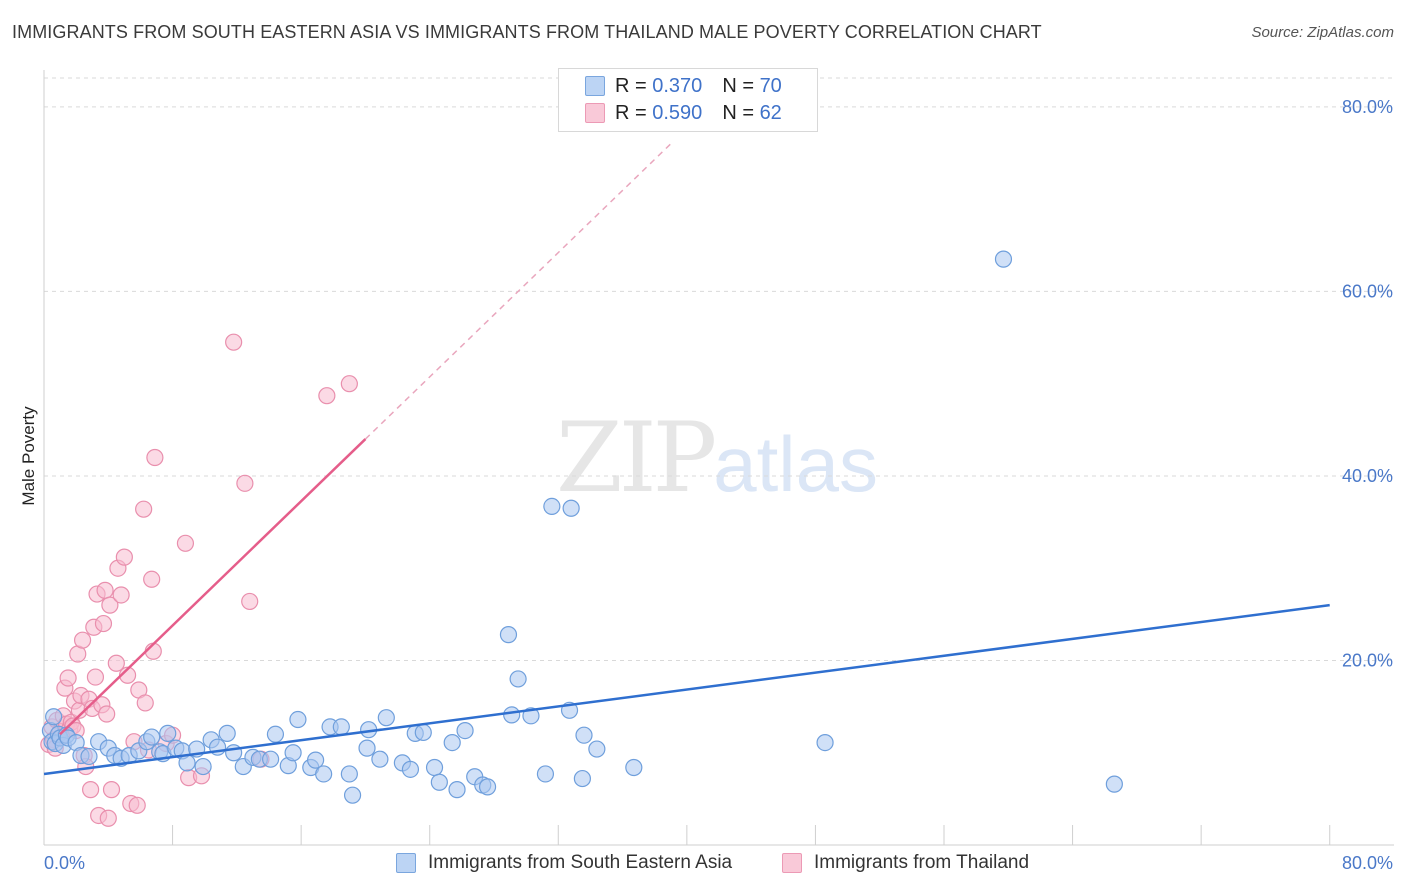  I want to click on thailand-trend-line, so click(213, 587).